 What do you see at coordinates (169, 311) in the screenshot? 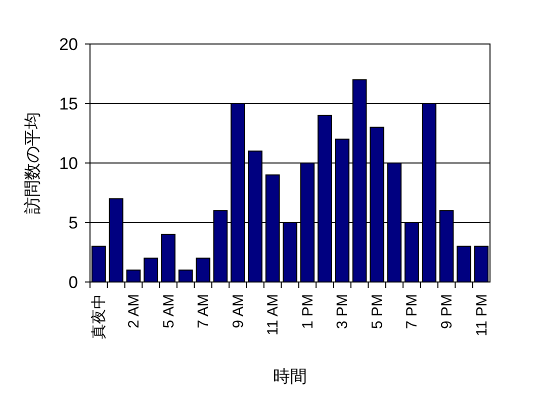
I see `x-tick-label: 5 AM` at bounding box center [169, 311].